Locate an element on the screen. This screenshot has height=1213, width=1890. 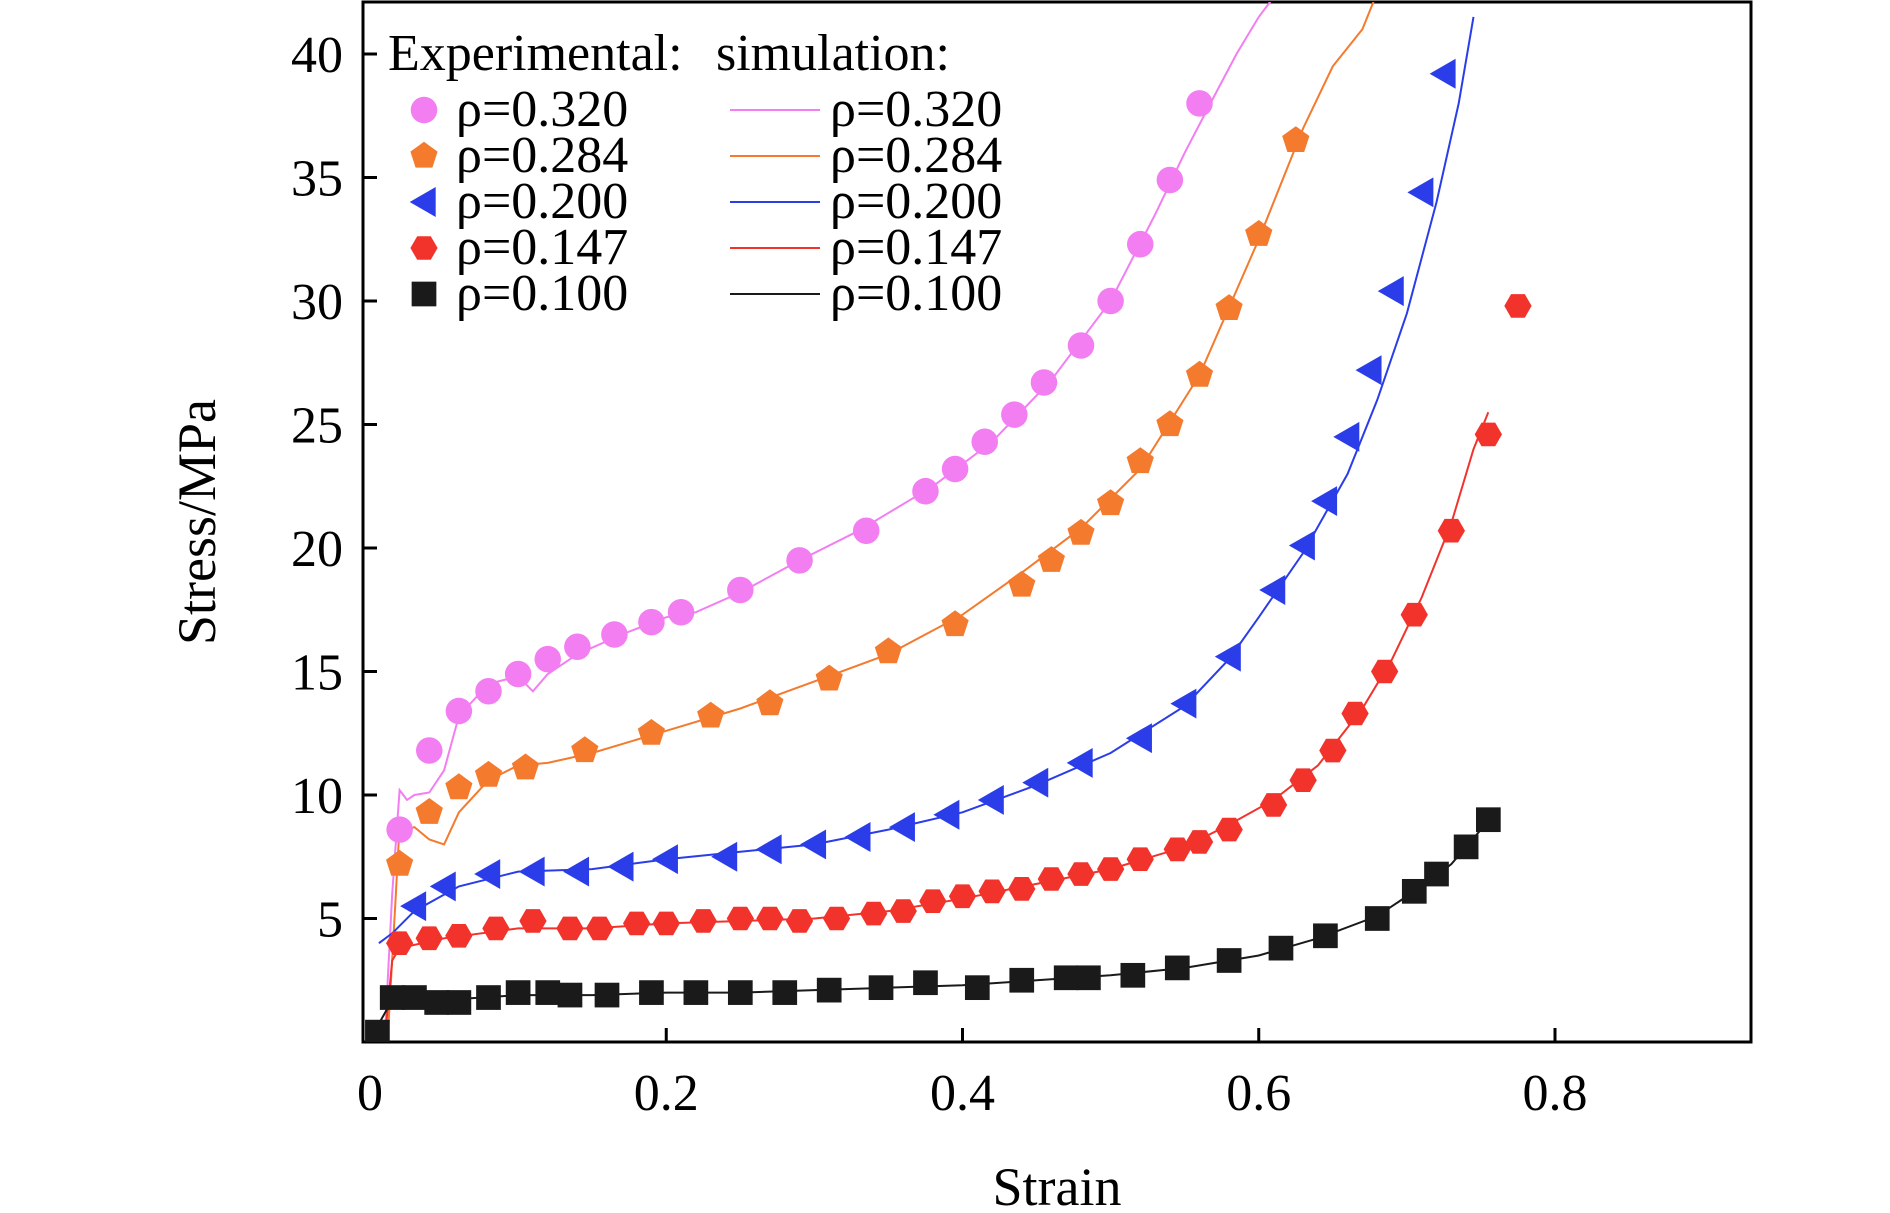
y-tick-label: 25 is located at coordinates (317, 426).